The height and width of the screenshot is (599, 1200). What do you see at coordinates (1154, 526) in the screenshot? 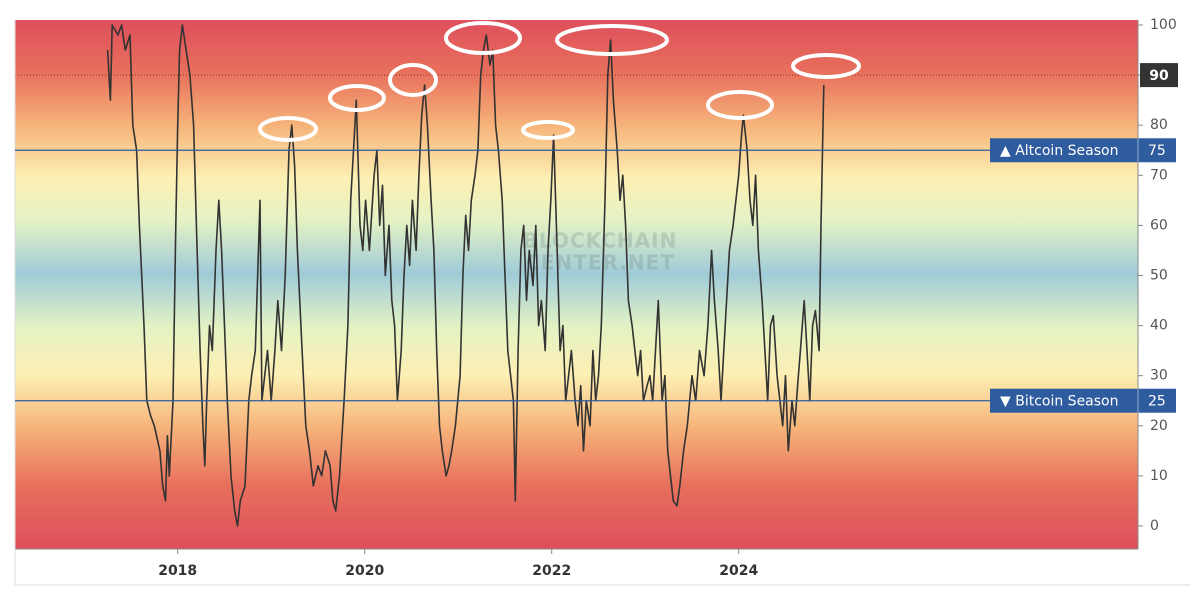
I see `y-tick-label: 0` at bounding box center [1154, 526].